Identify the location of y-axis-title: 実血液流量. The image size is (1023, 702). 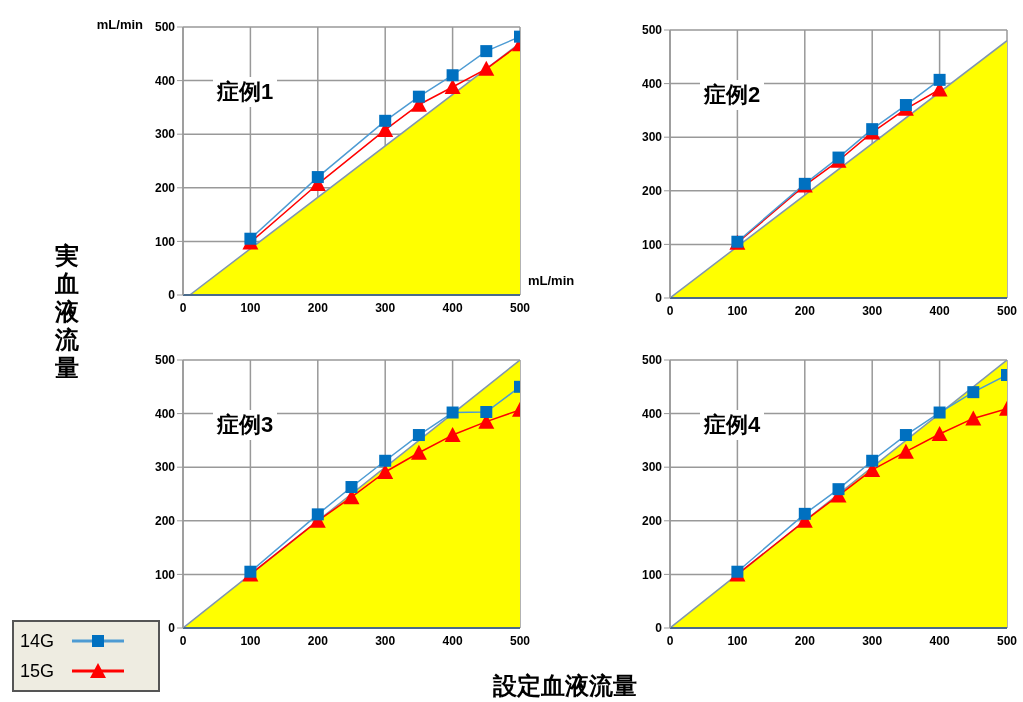
(67, 312).